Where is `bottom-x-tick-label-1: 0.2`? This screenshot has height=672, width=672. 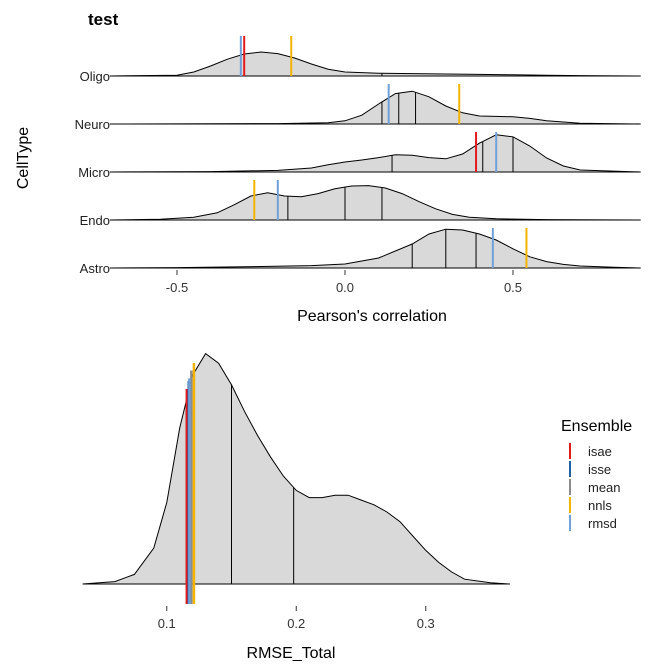 bottom-x-tick-label-1: 0.2 is located at coordinates (296, 623).